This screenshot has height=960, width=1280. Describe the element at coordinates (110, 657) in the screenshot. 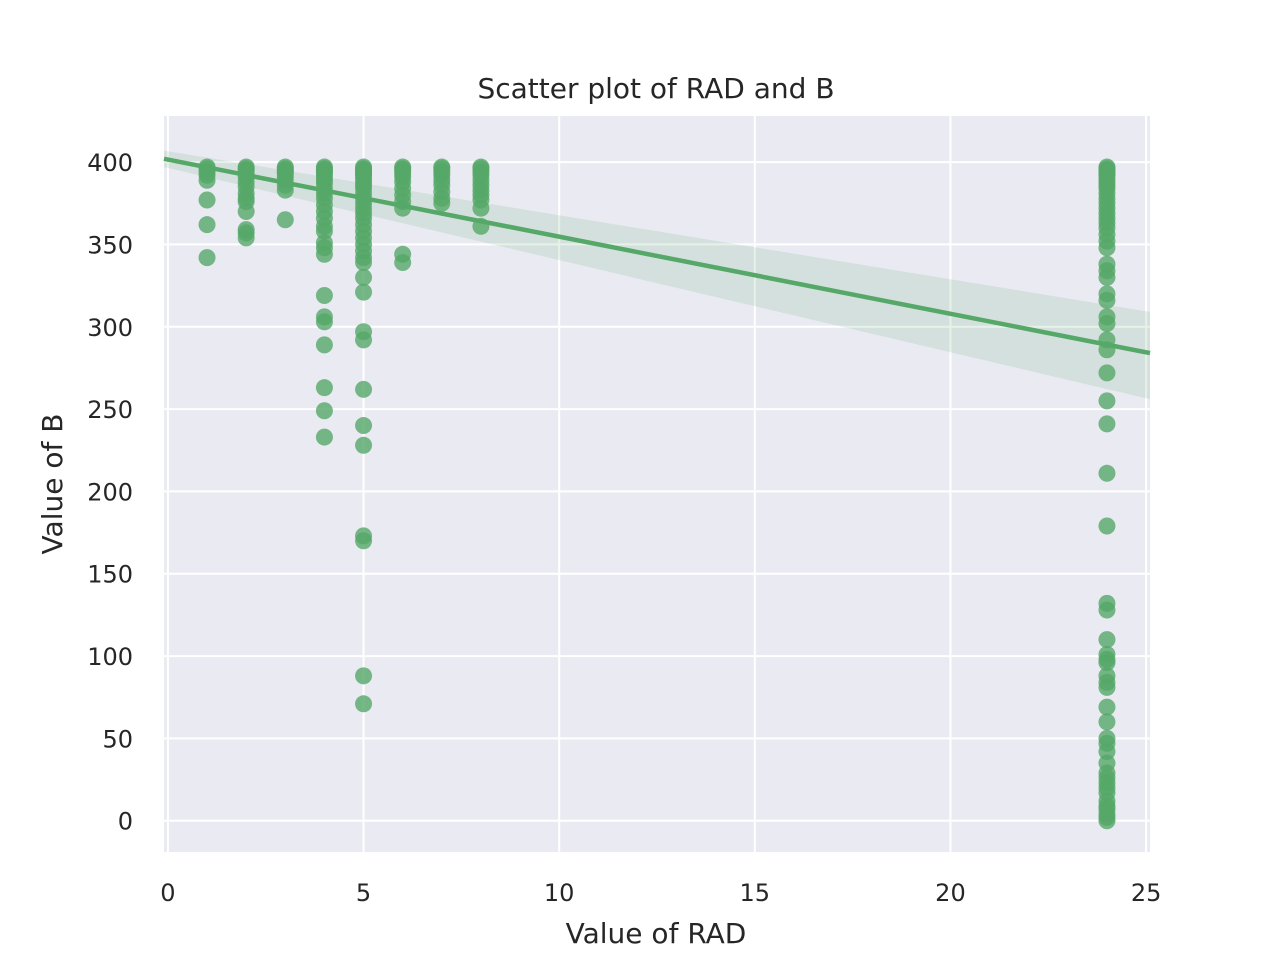

I see `y-tick-label: 100` at that location.